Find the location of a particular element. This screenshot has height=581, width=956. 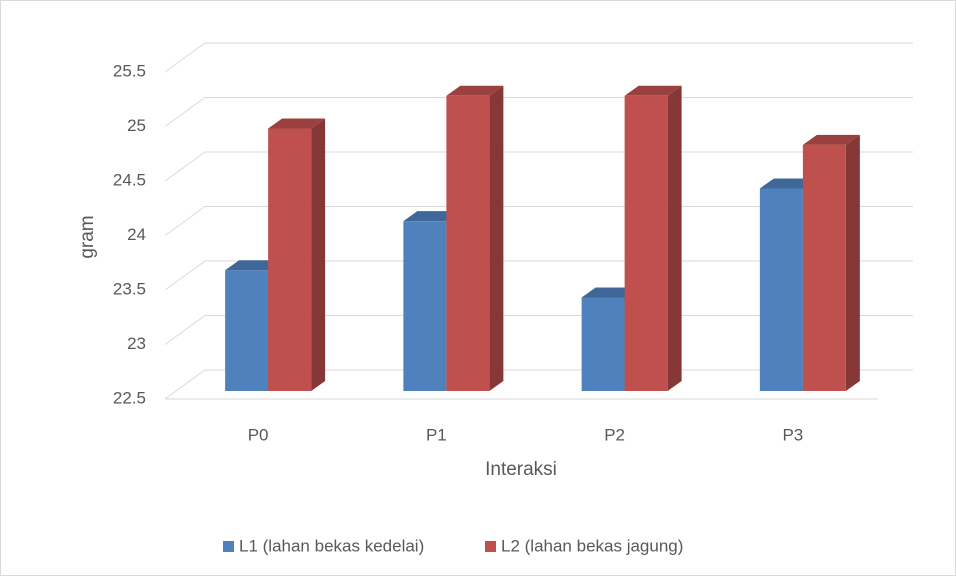

y-tick-label: 23 is located at coordinates (136, 343).